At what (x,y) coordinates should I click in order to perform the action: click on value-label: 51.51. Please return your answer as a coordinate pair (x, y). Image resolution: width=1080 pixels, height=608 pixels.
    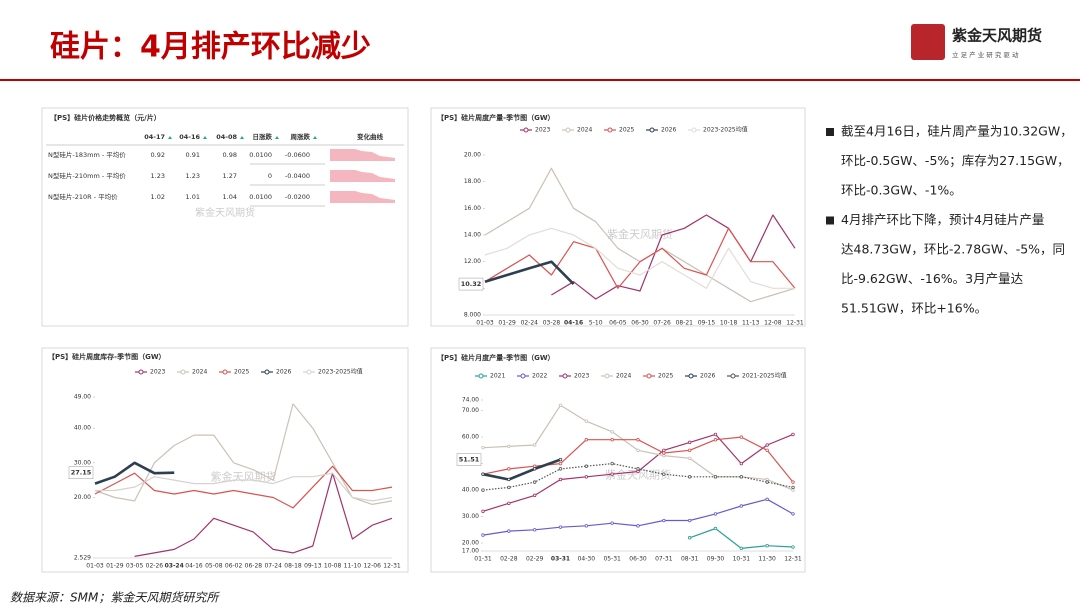
    Looking at the image, I should click on (469, 460).